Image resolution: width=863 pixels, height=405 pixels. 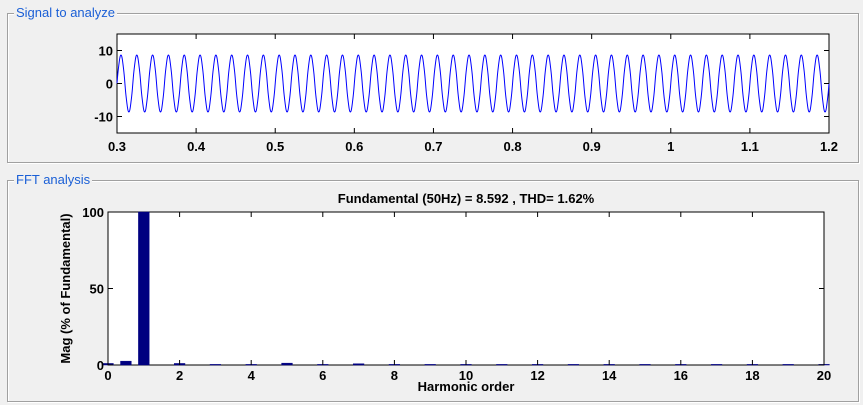 What do you see at coordinates (53, 180) in the screenshot?
I see `fft-panel-title: FFT analysis` at bounding box center [53, 180].